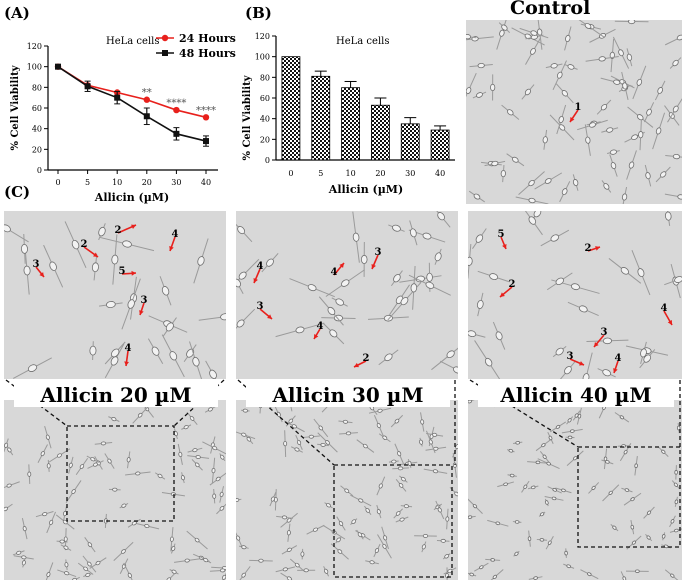 Image resolution: width=685 pixels, height=584 pixels. What do you see at coordinates (176, 103) in the screenshot?
I see `significance-label: ****` at bounding box center [176, 103].